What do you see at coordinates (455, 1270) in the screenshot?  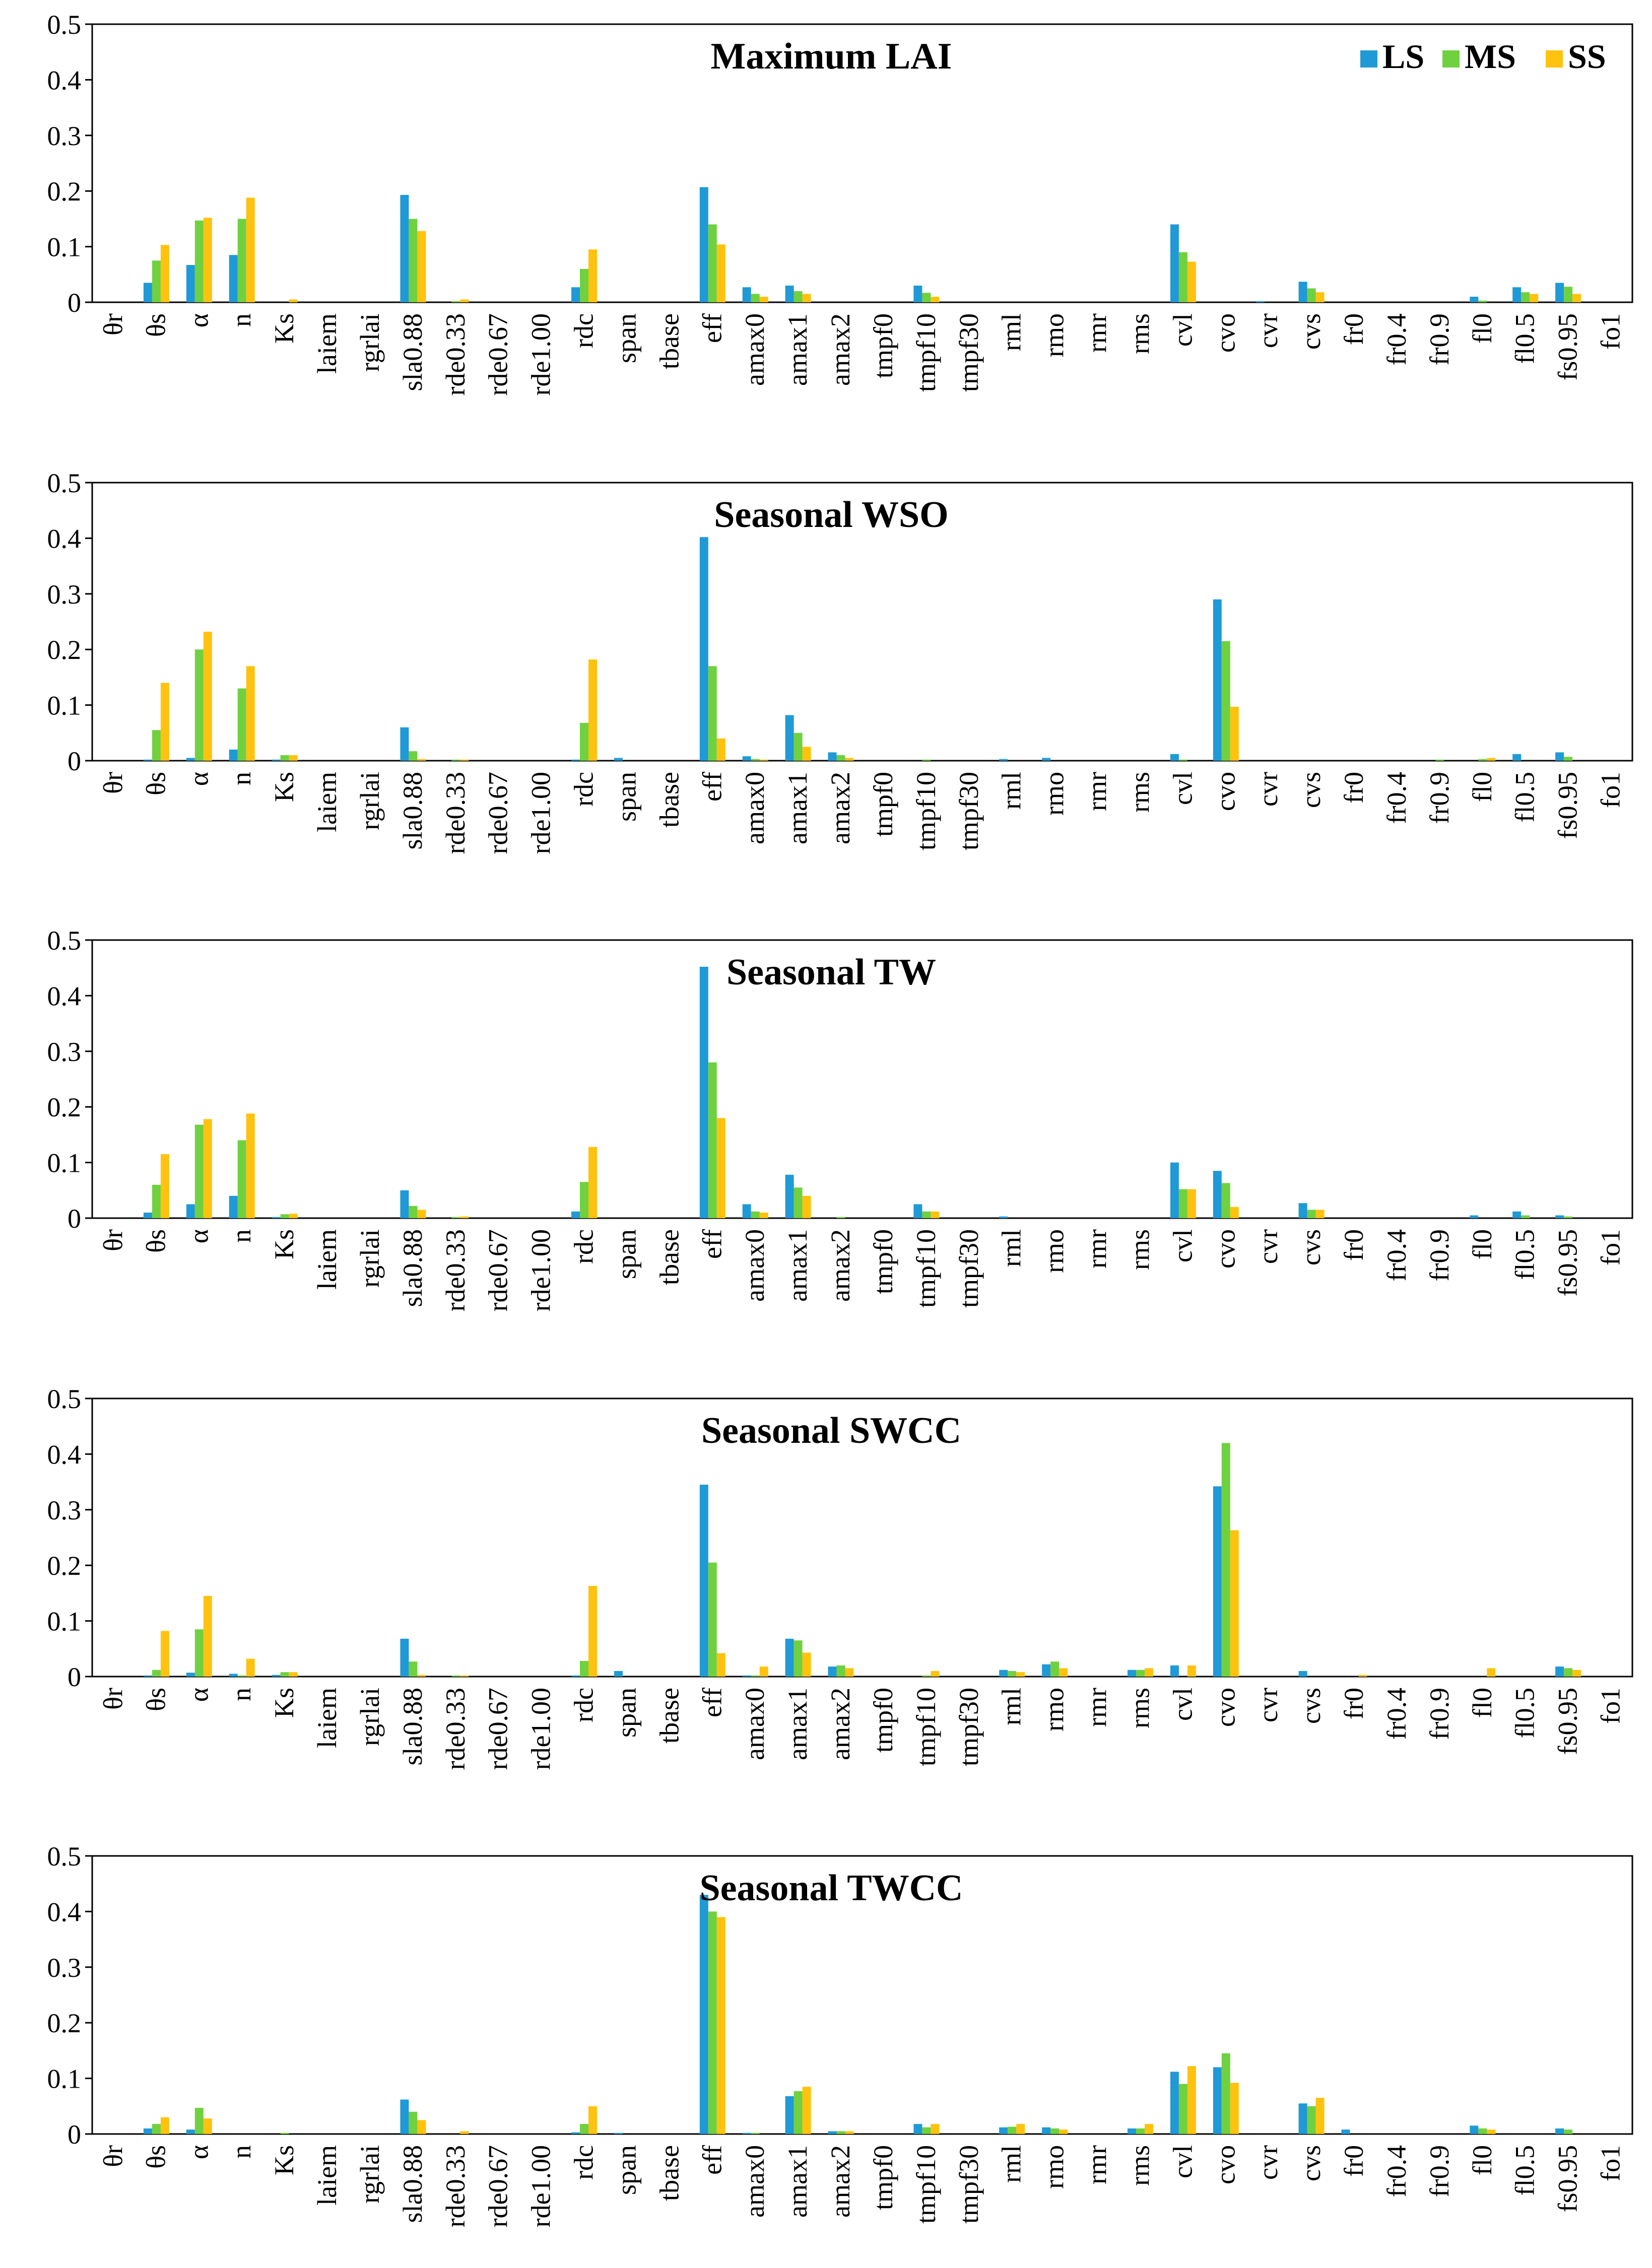 I see `x-tick-label: rde0.33` at bounding box center [455, 1270].